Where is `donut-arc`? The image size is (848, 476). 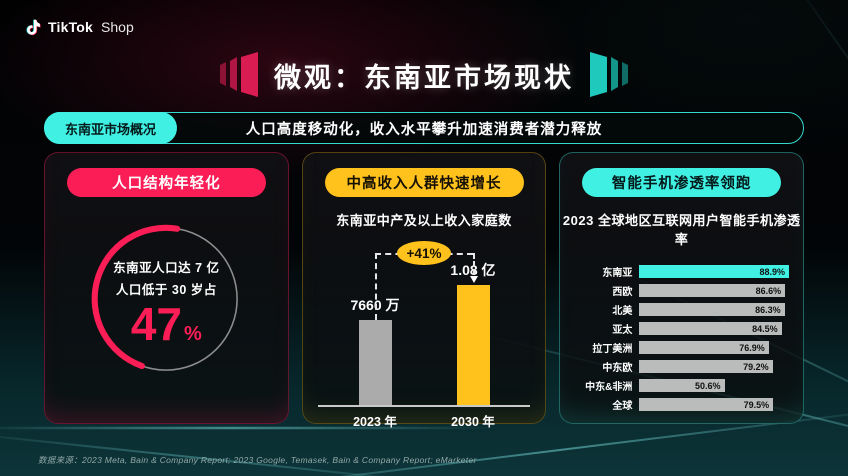
donut-arc is located at coordinates (136, 296).